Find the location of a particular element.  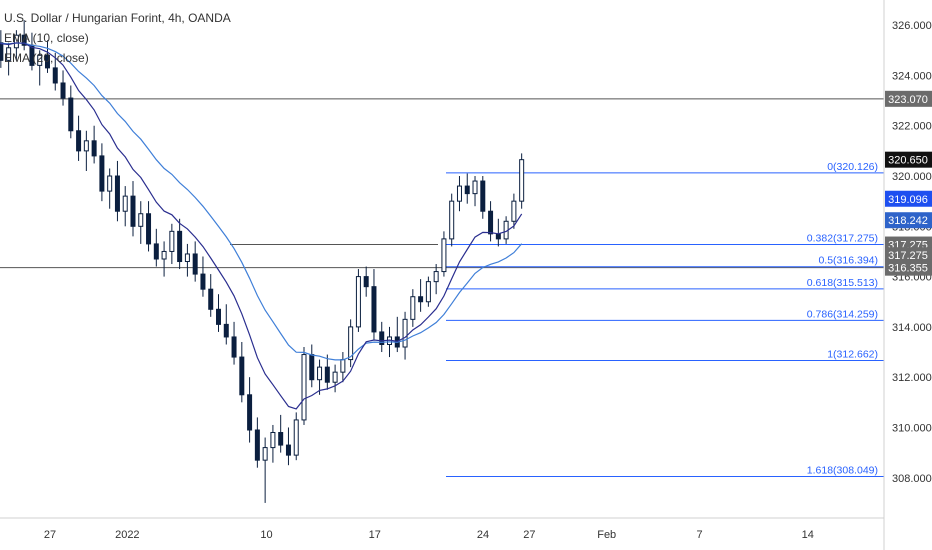

price-tag-label: 318.242 is located at coordinates (908, 221).